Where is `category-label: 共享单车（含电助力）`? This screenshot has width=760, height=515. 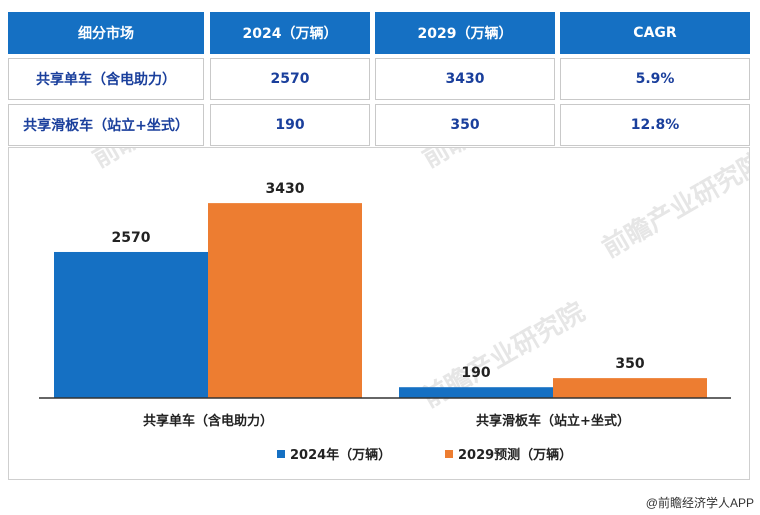 category-label: 共享单车（含电助力） is located at coordinates (208, 421).